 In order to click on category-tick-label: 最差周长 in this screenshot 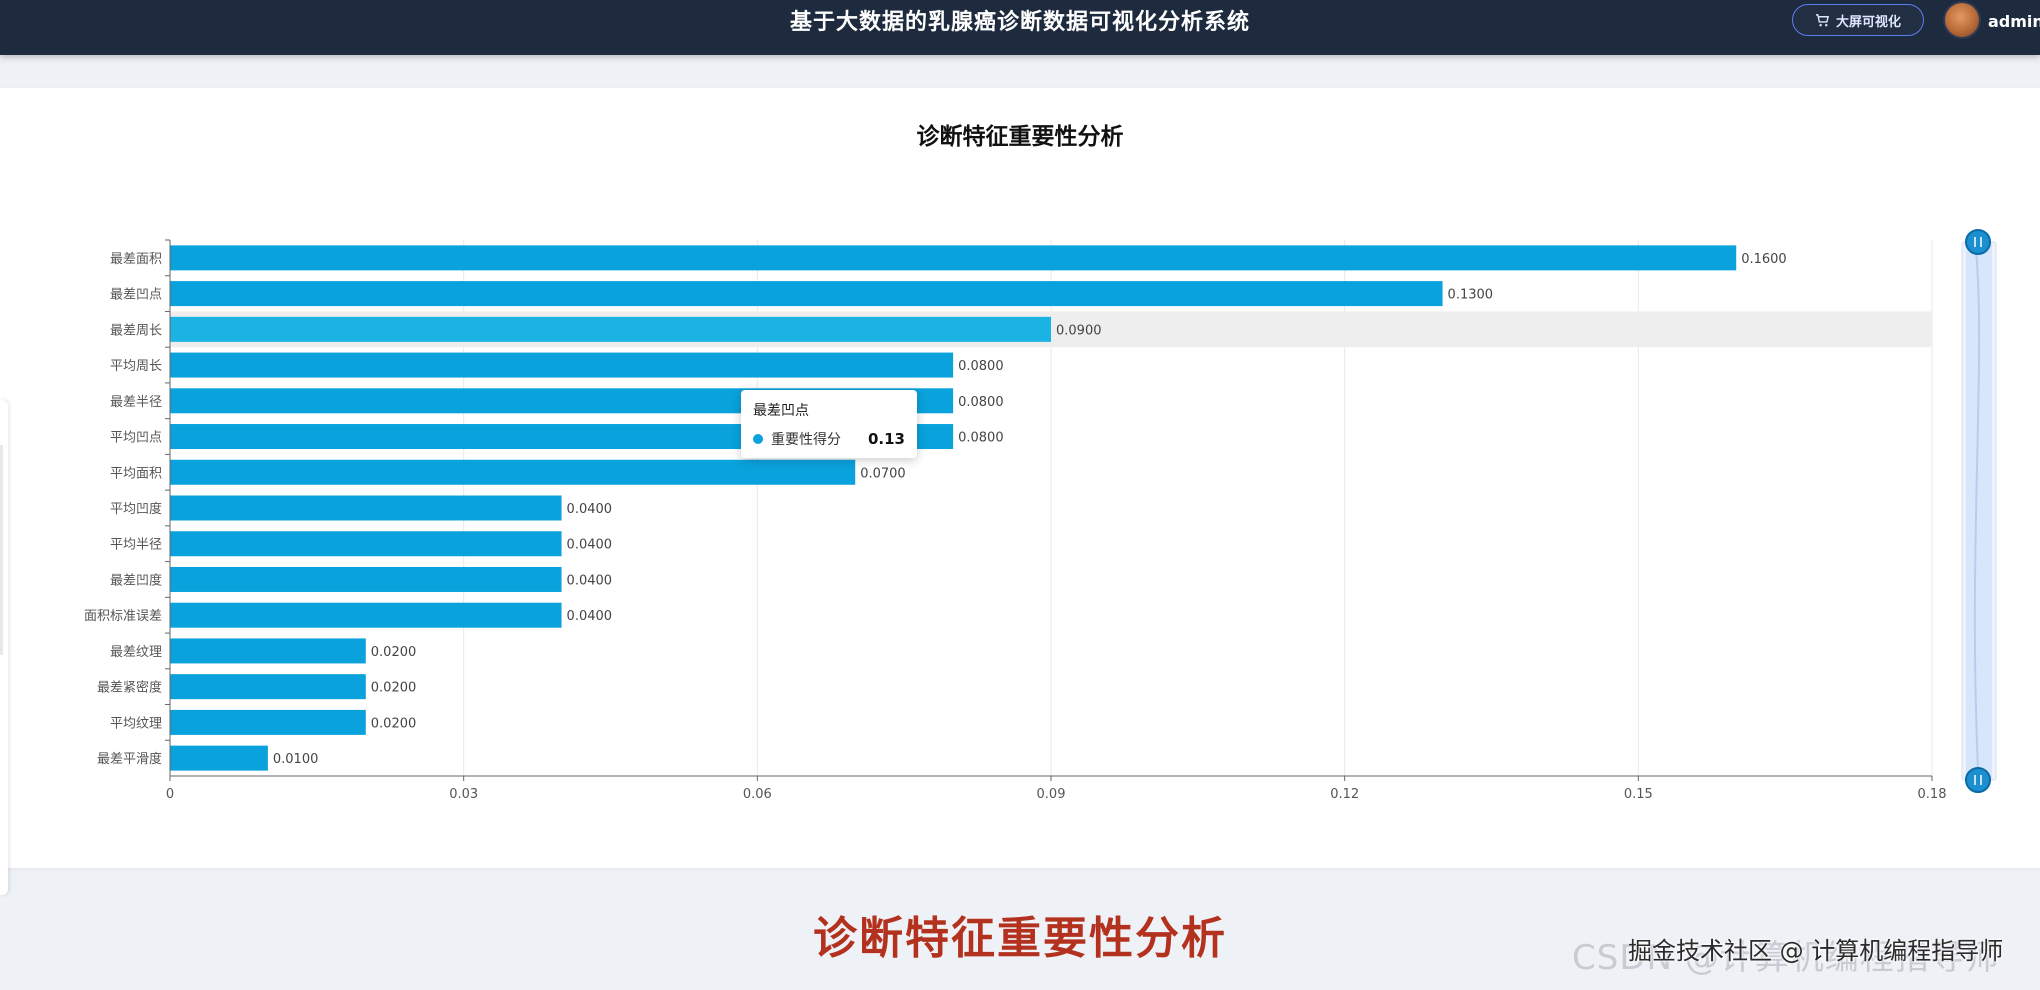, I will do `click(136, 330)`.